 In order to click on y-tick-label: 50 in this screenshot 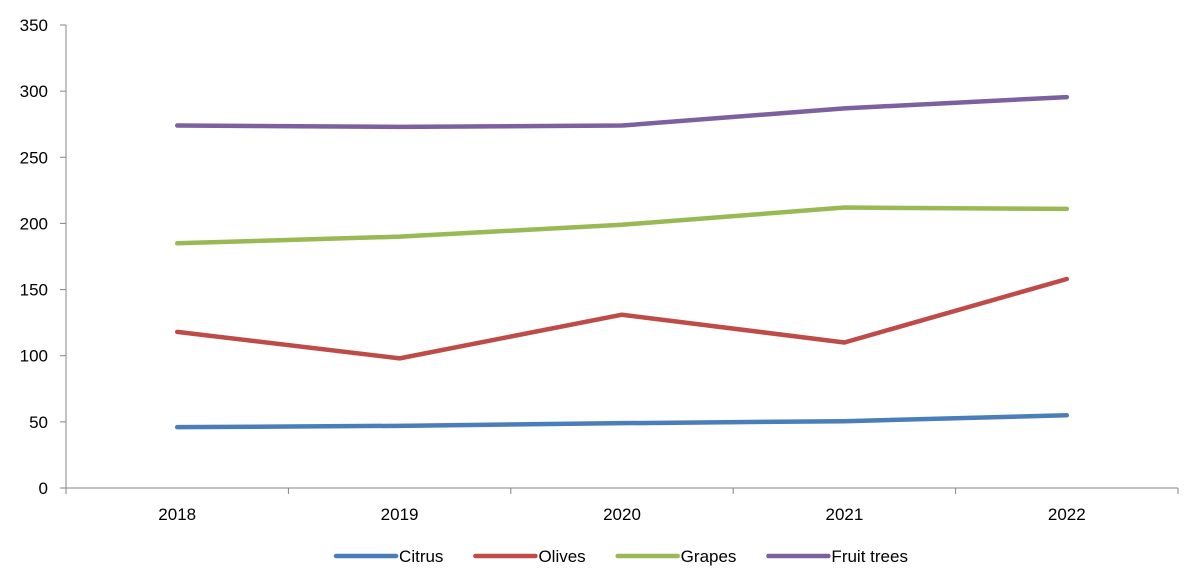, I will do `click(38, 422)`.